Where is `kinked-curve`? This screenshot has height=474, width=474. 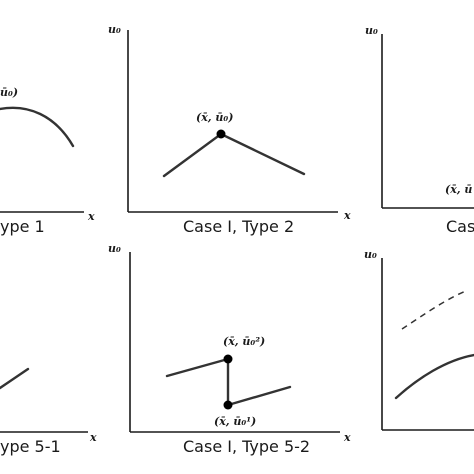
kinked-curve is located at coordinates (234, 155).